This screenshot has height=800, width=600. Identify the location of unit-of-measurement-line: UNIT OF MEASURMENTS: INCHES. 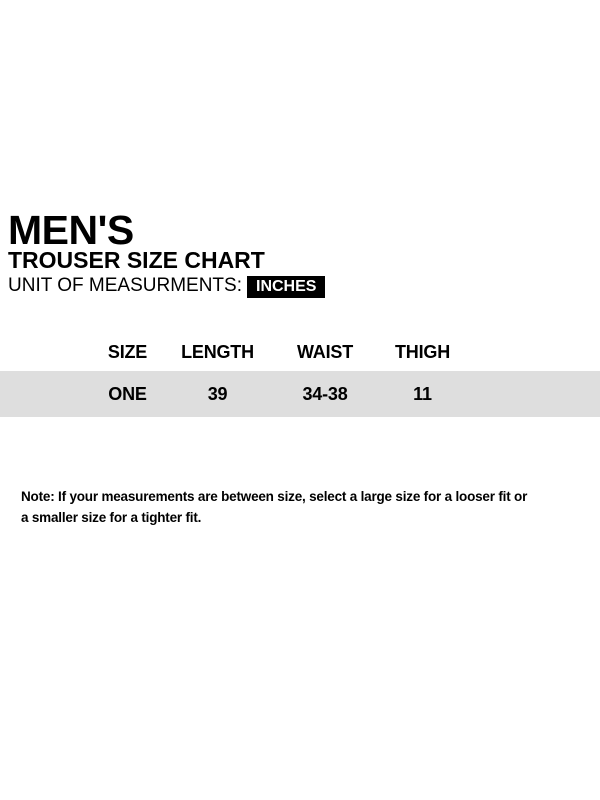
(167, 286).